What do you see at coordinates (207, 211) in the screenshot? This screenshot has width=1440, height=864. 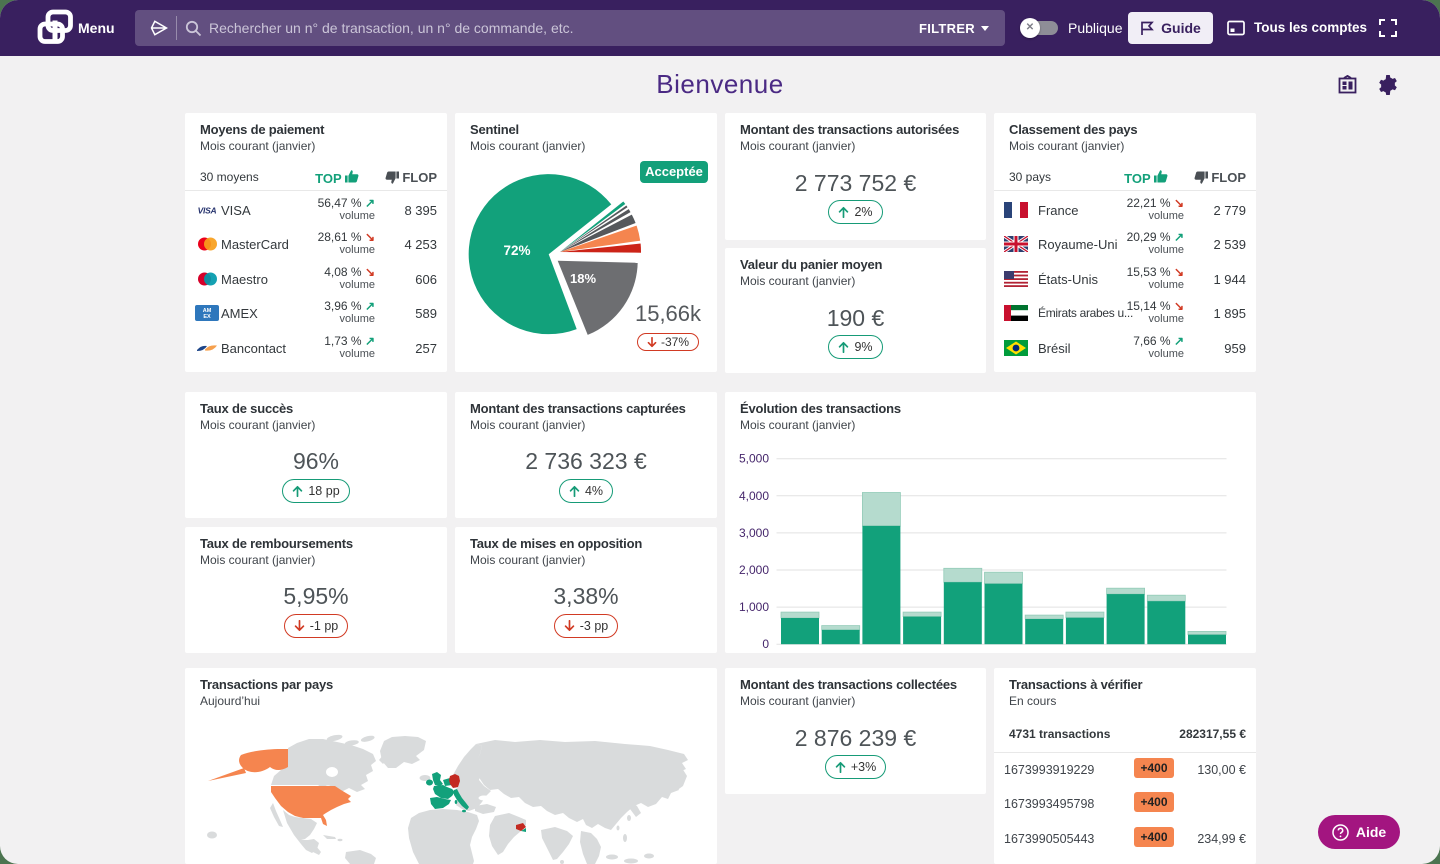 I see `svg-text: VISA` at bounding box center [207, 211].